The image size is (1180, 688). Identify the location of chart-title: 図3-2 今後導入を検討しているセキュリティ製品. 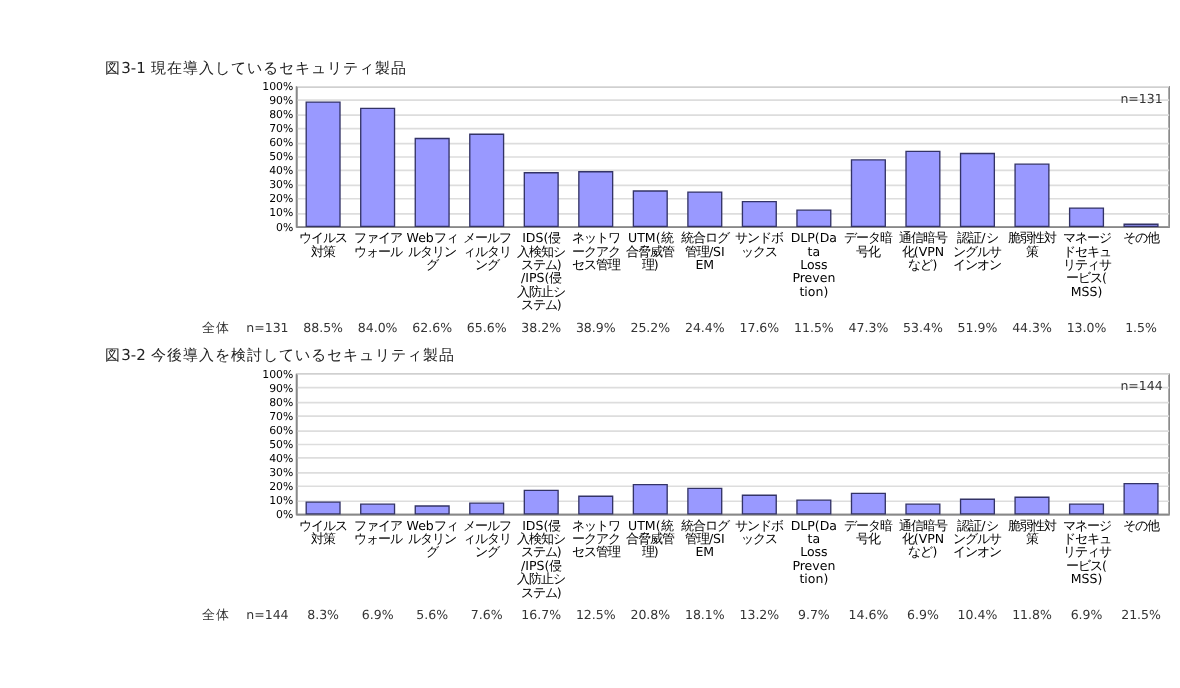
(280, 355).